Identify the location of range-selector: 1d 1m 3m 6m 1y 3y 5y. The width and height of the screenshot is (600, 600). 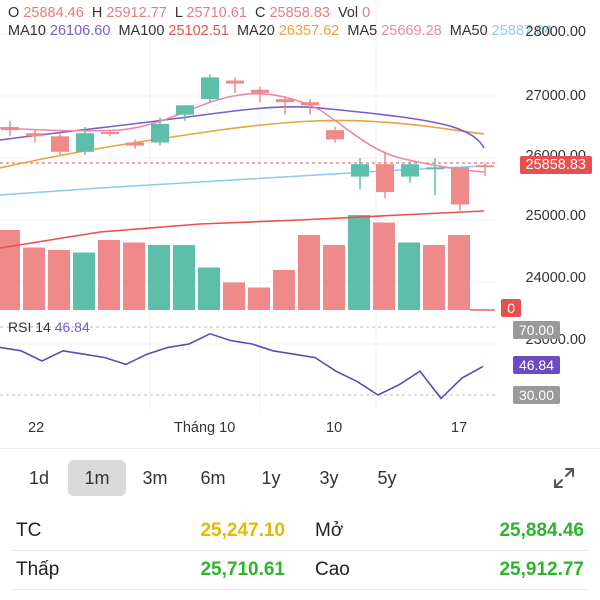
(213, 478).